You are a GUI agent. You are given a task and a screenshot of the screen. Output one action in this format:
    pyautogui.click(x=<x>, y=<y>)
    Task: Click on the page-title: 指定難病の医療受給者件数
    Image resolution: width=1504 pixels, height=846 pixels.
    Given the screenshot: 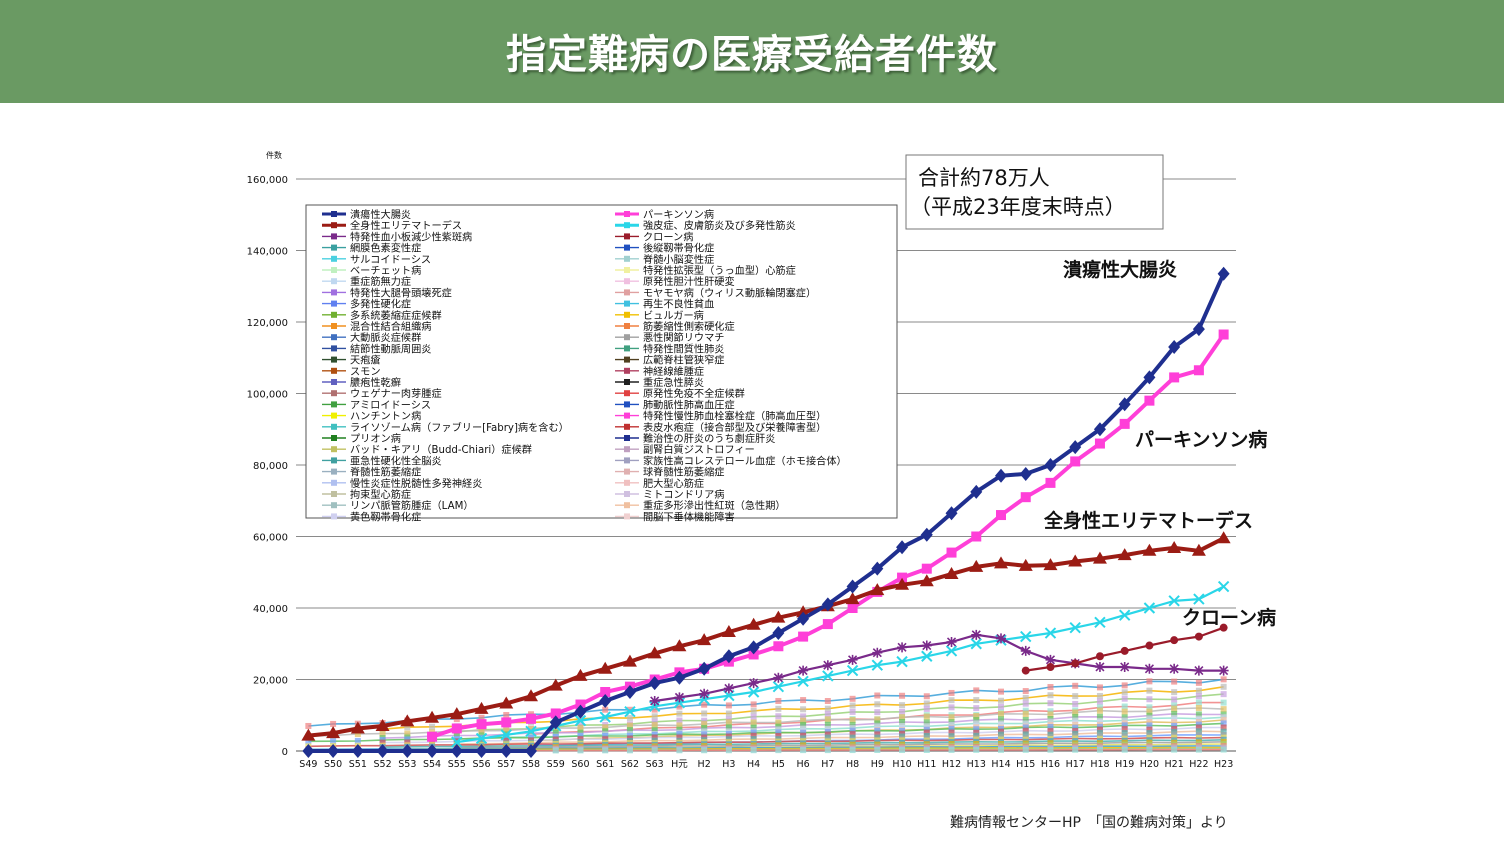 What is the action you would take?
    pyautogui.click(x=752, y=55)
    